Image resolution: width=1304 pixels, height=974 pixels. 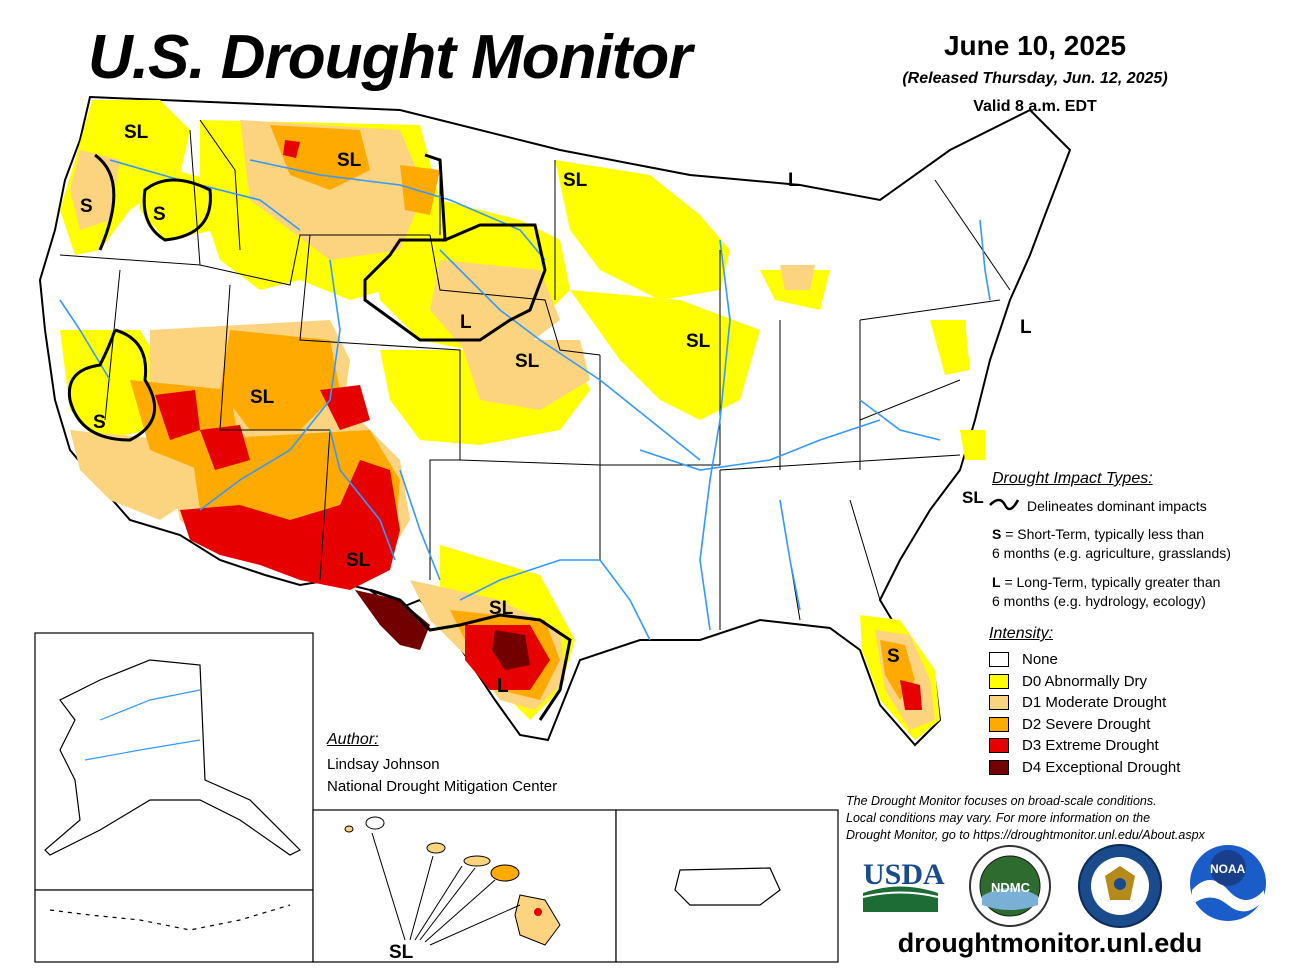 I want to click on label-ca-s: S, so click(x=99, y=422).